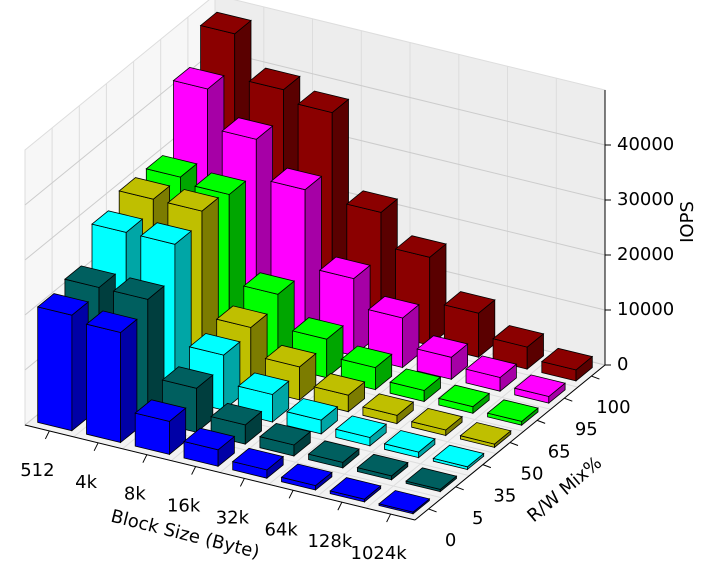 The image size is (701, 569). What do you see at coordinates (622, 364) in the screenshot?
I see `z-tick-label: 0` at bounding box center [622, 364].